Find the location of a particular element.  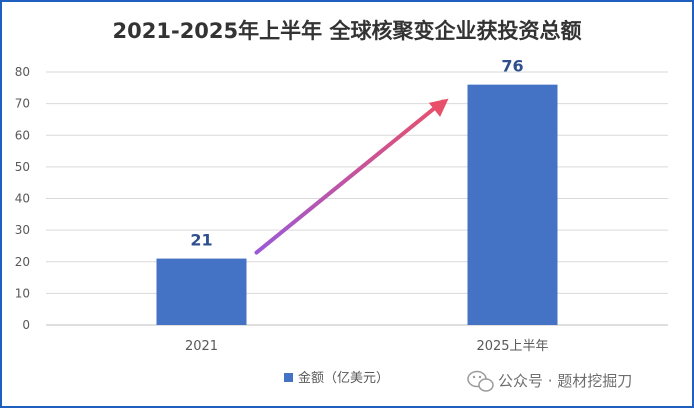

chart-title: 2021-2025年上半年 全球核聚变企业获投资总额 is located at coordinates (347, 31).